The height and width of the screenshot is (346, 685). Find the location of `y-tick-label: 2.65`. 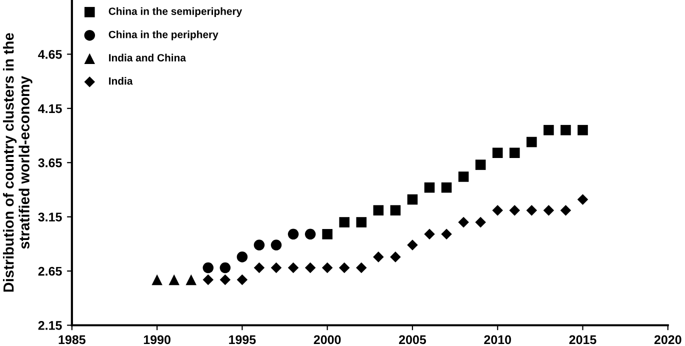

y-tick-label: 2.65 is located at coordinates (50, 271).